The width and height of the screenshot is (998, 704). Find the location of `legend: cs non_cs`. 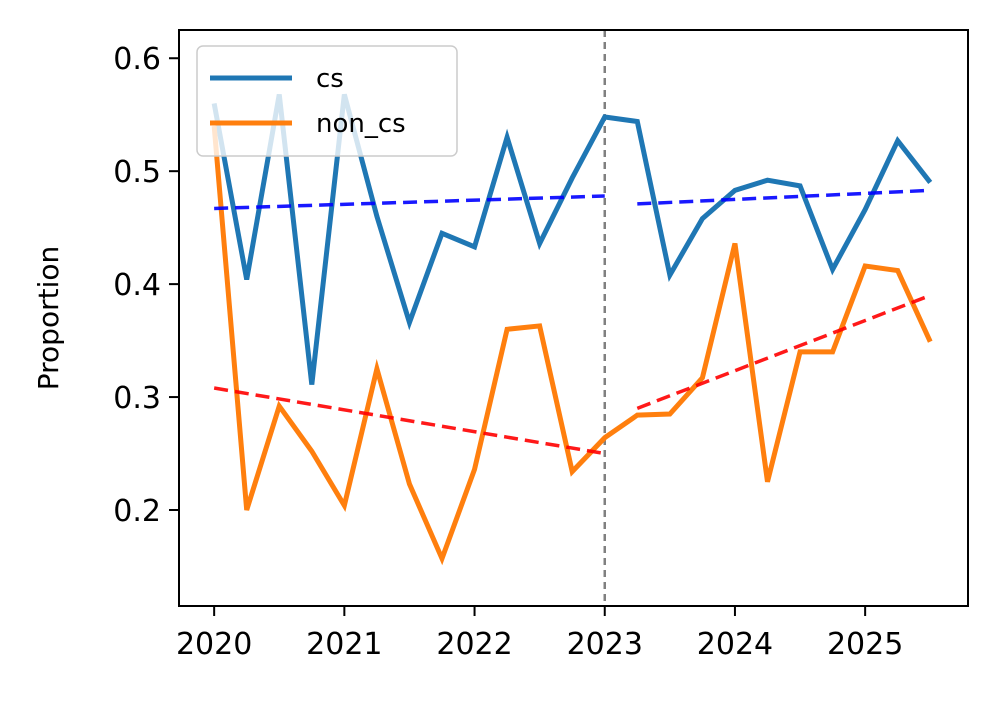

legend: cs non_cs is located at coordinates (327, 101).